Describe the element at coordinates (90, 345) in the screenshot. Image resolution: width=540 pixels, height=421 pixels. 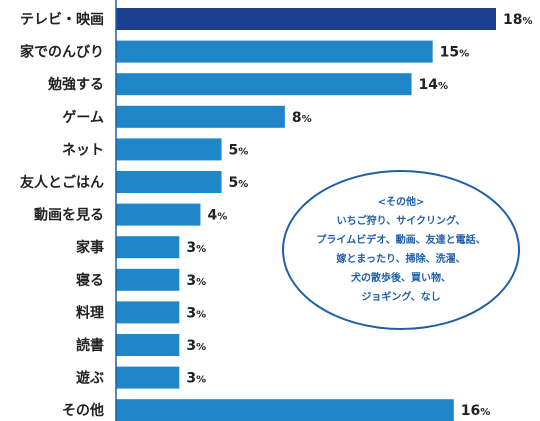
I see `category-label: 読書` at that location.